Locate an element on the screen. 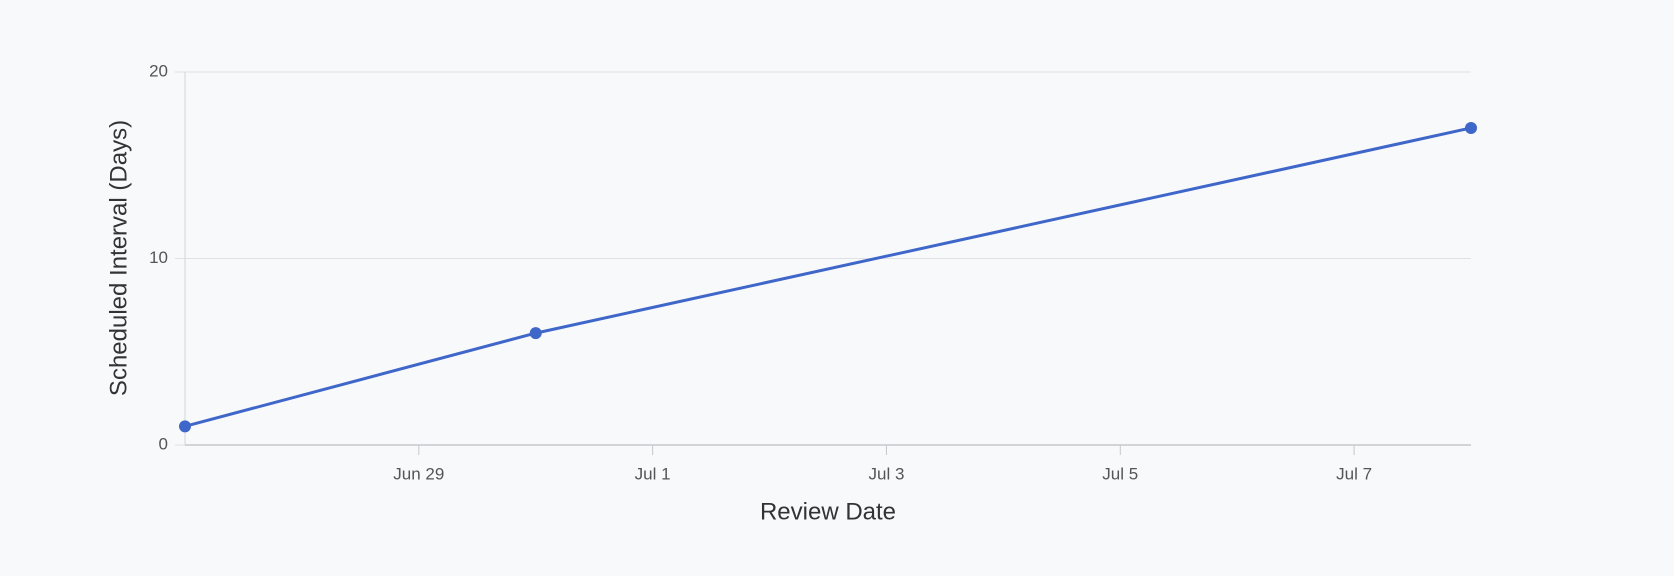  y-axis-title: Scheduled Interval (Days) is located at coordinates (118, 258).